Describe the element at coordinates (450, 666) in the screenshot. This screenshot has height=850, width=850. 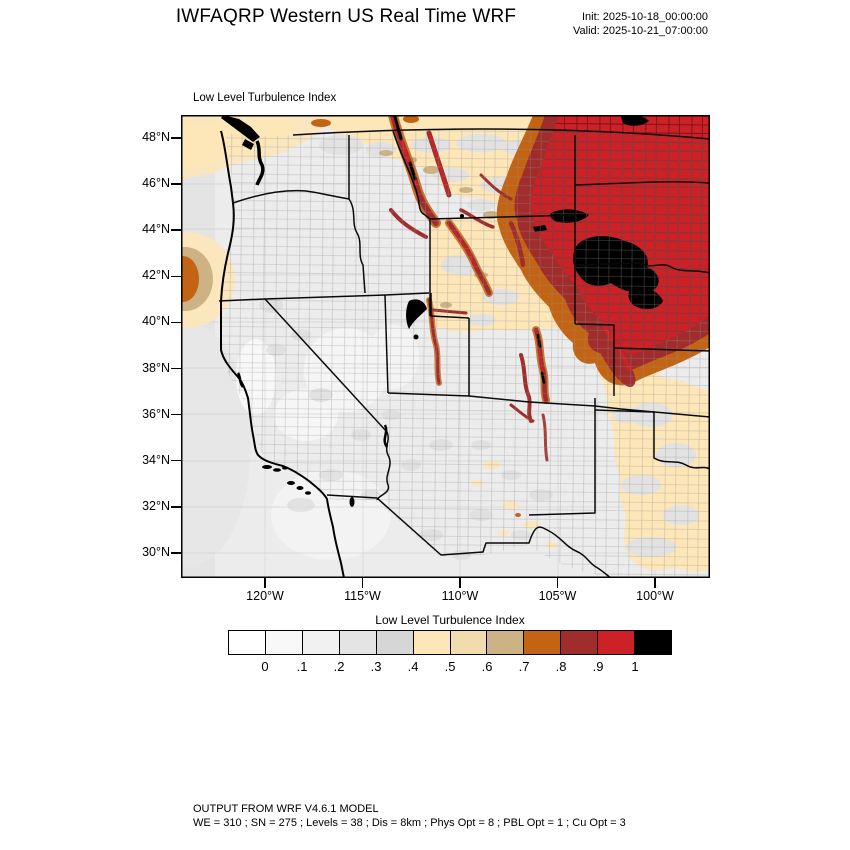
I see `colorbar-tick-label: .5` at that location.